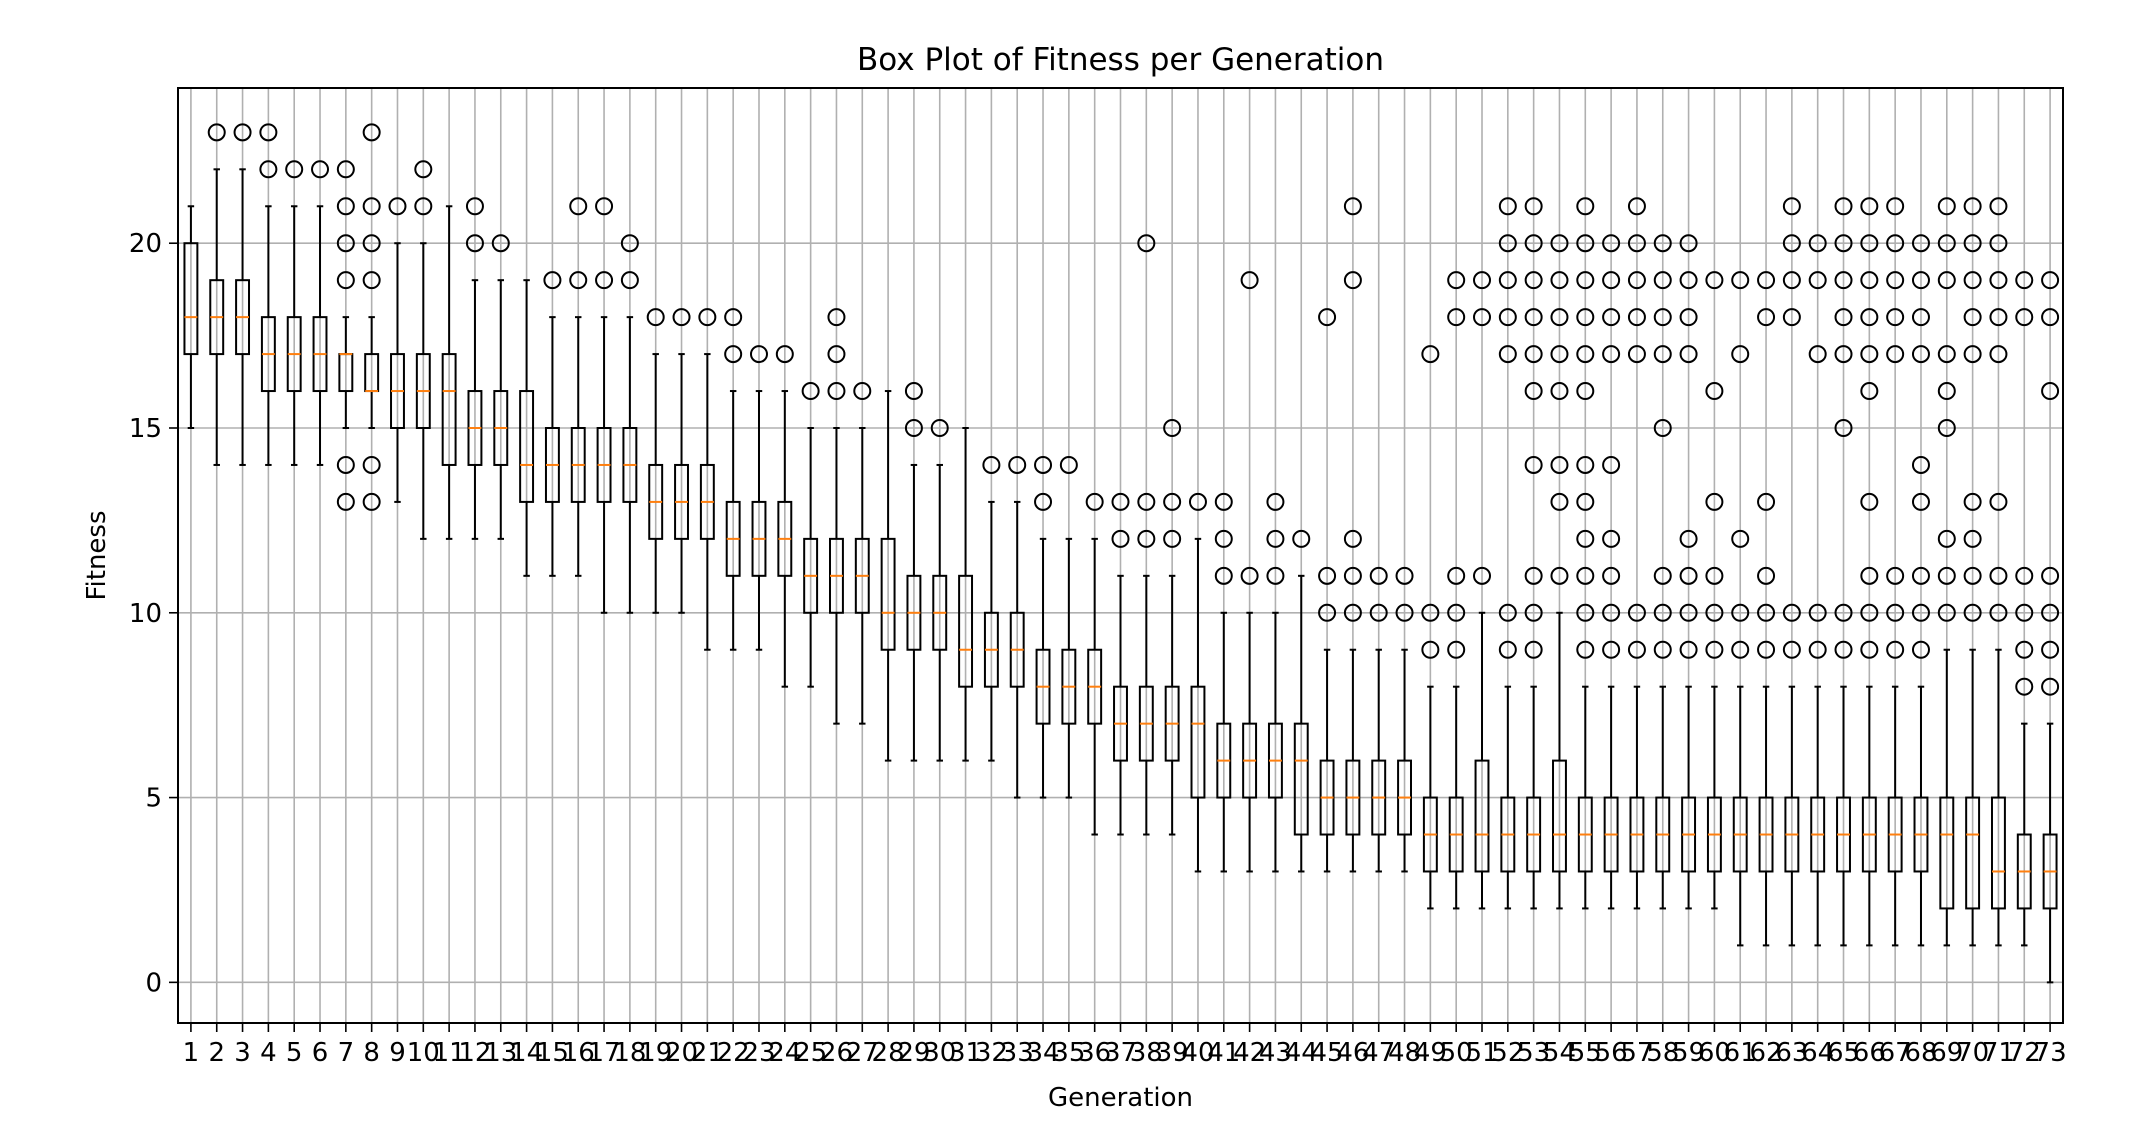 The image size is (2148, 1124). Describe the element at coordinates (1636, 1053) in the screenshot. I see `x-tick-label: 57` at that location.